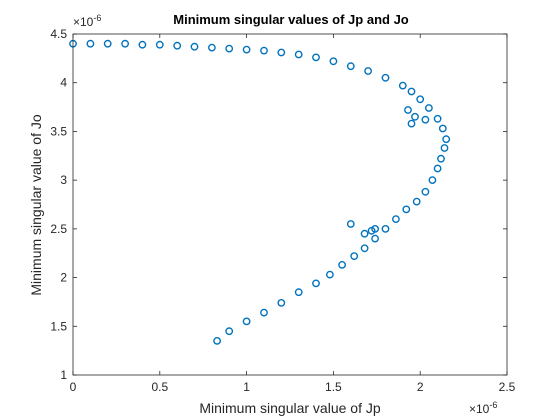 The height and width of the screenshot is (420, 560). Describe the element at coordinates (246, 387) in the screenshot. I see `x-tick-label: 1` at that location.